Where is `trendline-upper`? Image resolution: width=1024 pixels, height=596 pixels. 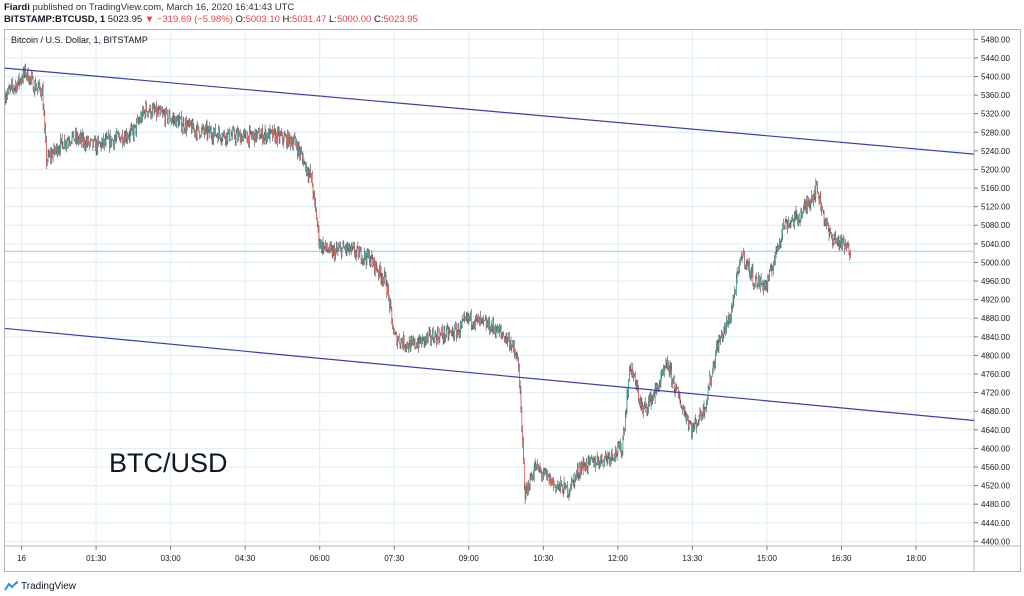
trendline-upper is located at coordinates (490, 111).